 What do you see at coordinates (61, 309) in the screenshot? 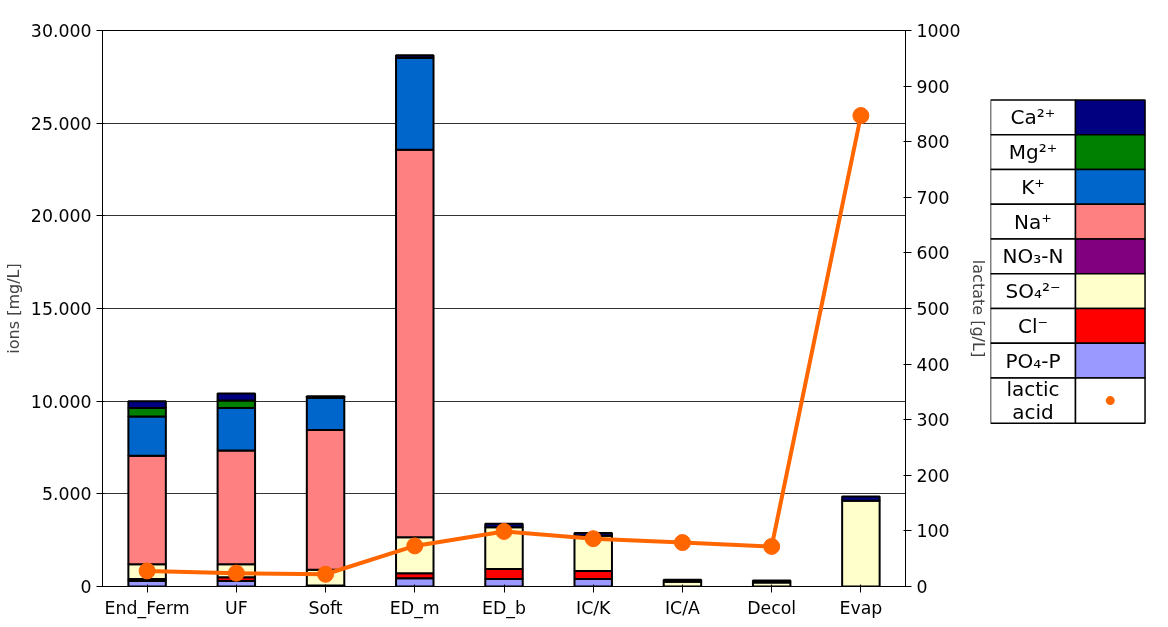
I see `y-tick-label: 15.000` at bounding box center [61, 309].